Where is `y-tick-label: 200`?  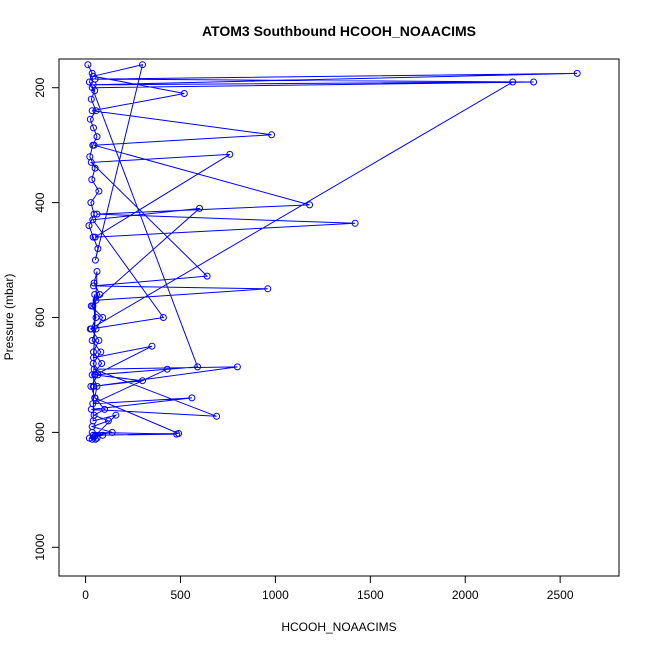 y-tick-label: 200 is located at coordinates (40, 87).